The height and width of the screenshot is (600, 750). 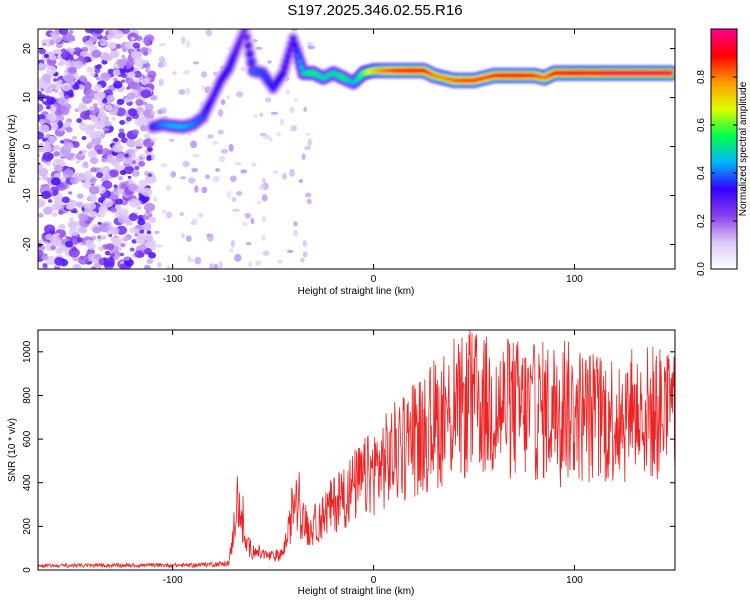 What do you see at coordinates (12, 450) in the screenshot?
I see `snr-y-axis-label: SNR (10 * v/v)` at bounding box center [12, 450].